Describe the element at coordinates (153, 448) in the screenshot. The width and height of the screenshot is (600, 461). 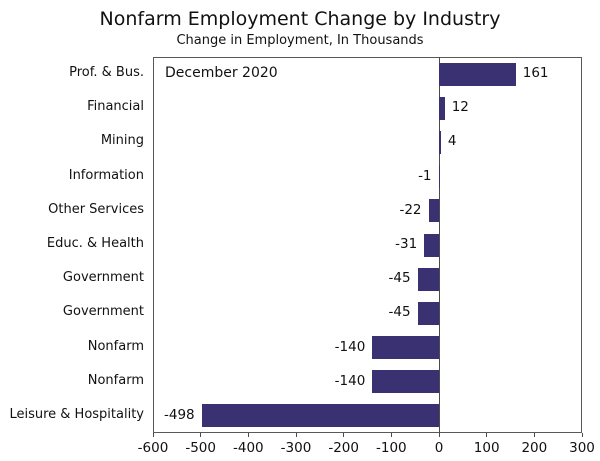
I see `x-axis-tick-label: -600` at that location.